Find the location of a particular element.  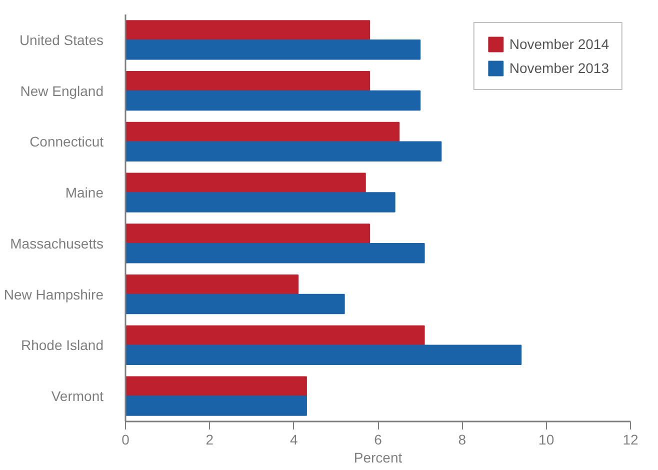

y-tick-label: Connecticut is located at coordinates (67, 142).